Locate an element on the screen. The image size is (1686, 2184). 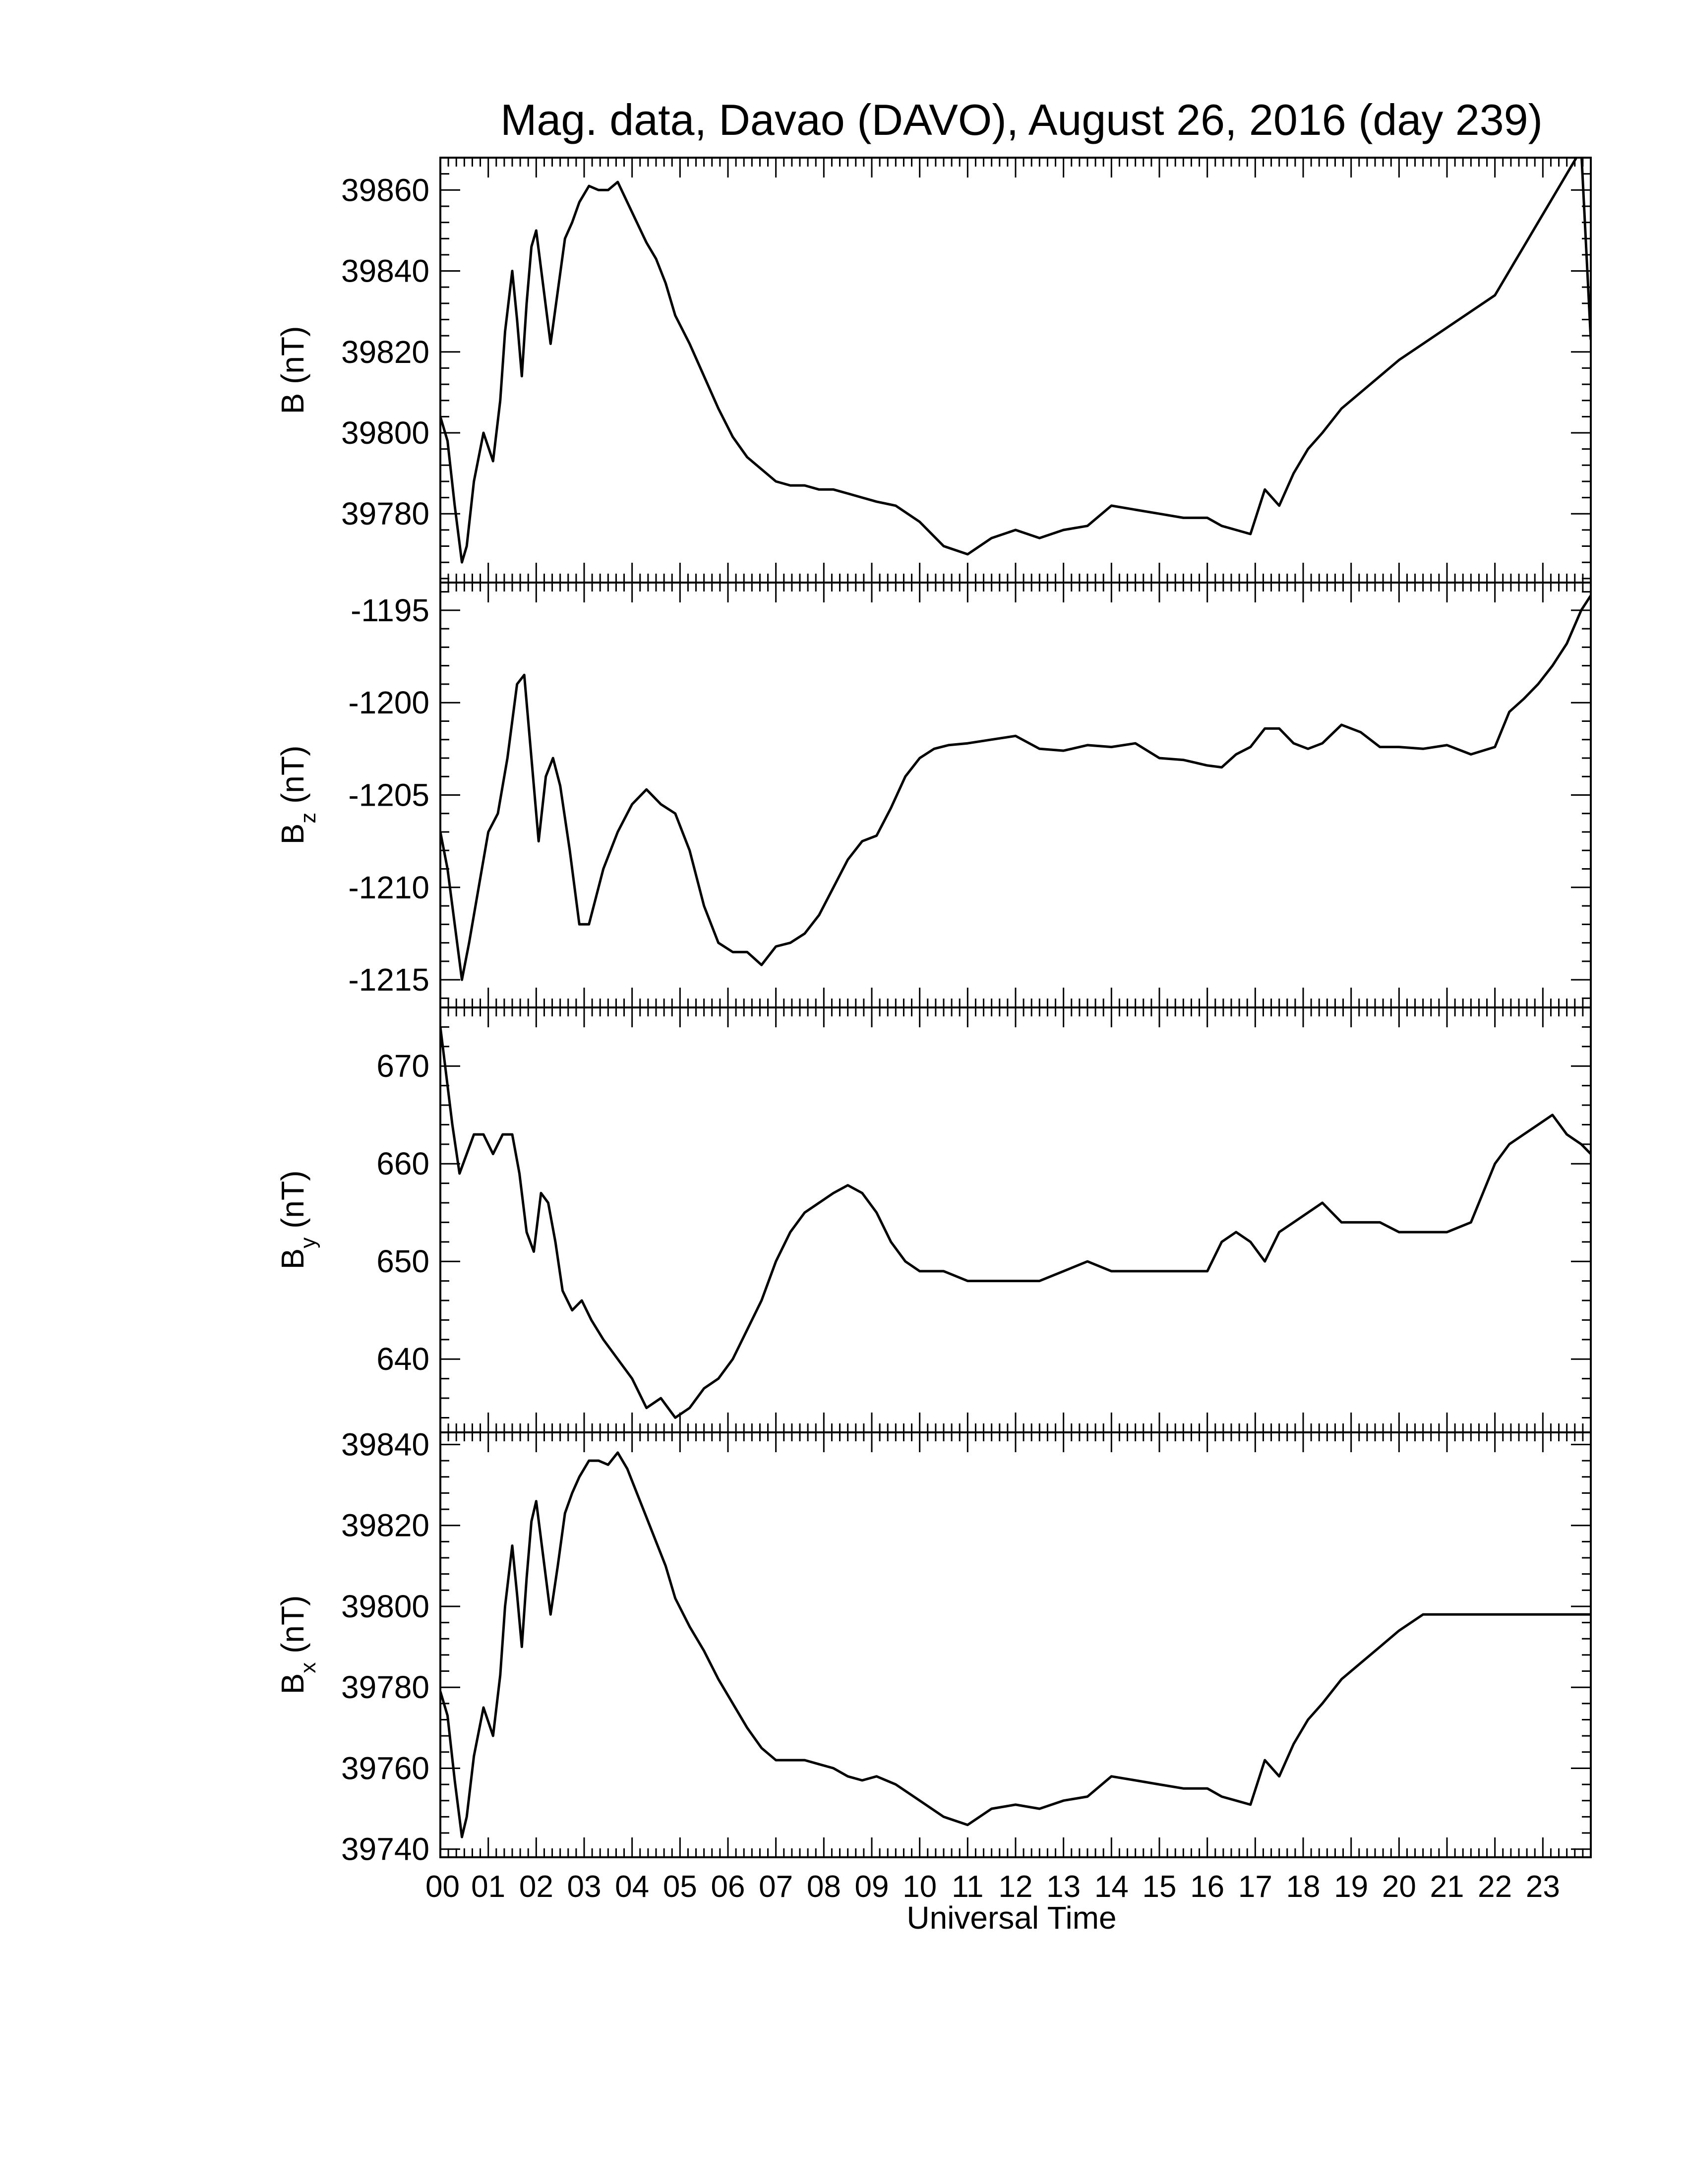
x-tick-label: 09 is located at coordinates (872, 1887).